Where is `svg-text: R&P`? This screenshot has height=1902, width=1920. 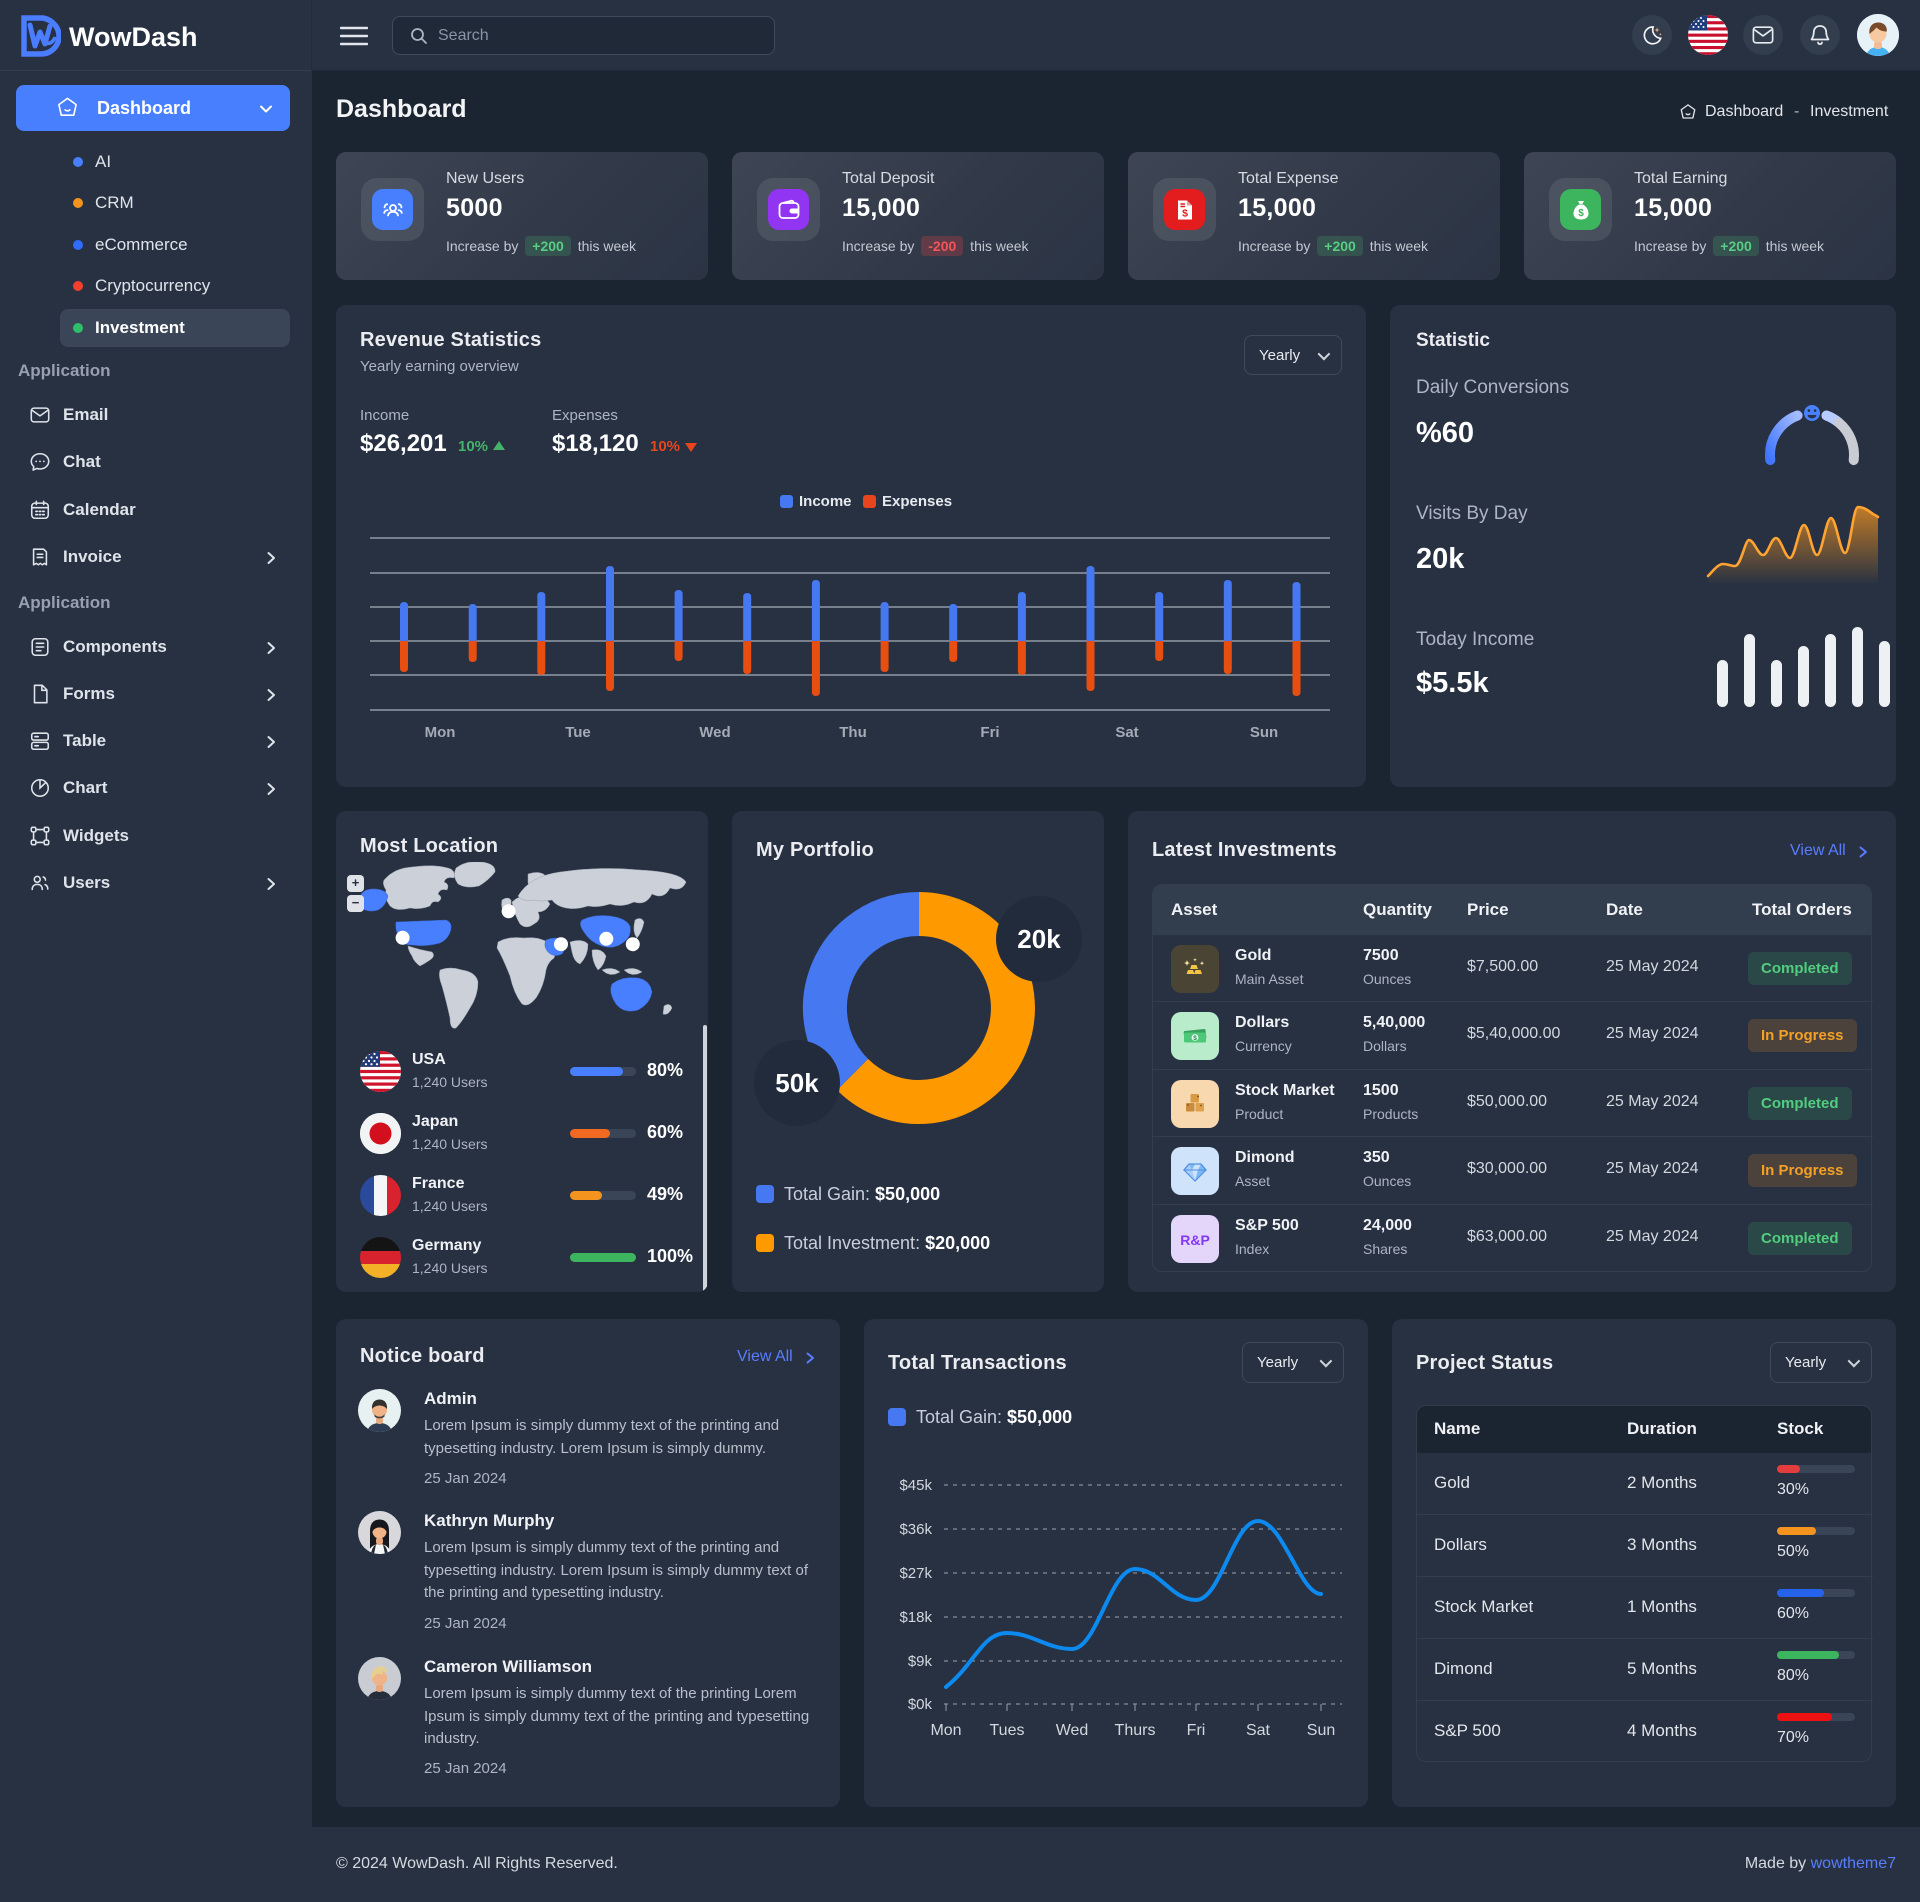 svg-text: R&P is located at coordinates (1195, 1240).